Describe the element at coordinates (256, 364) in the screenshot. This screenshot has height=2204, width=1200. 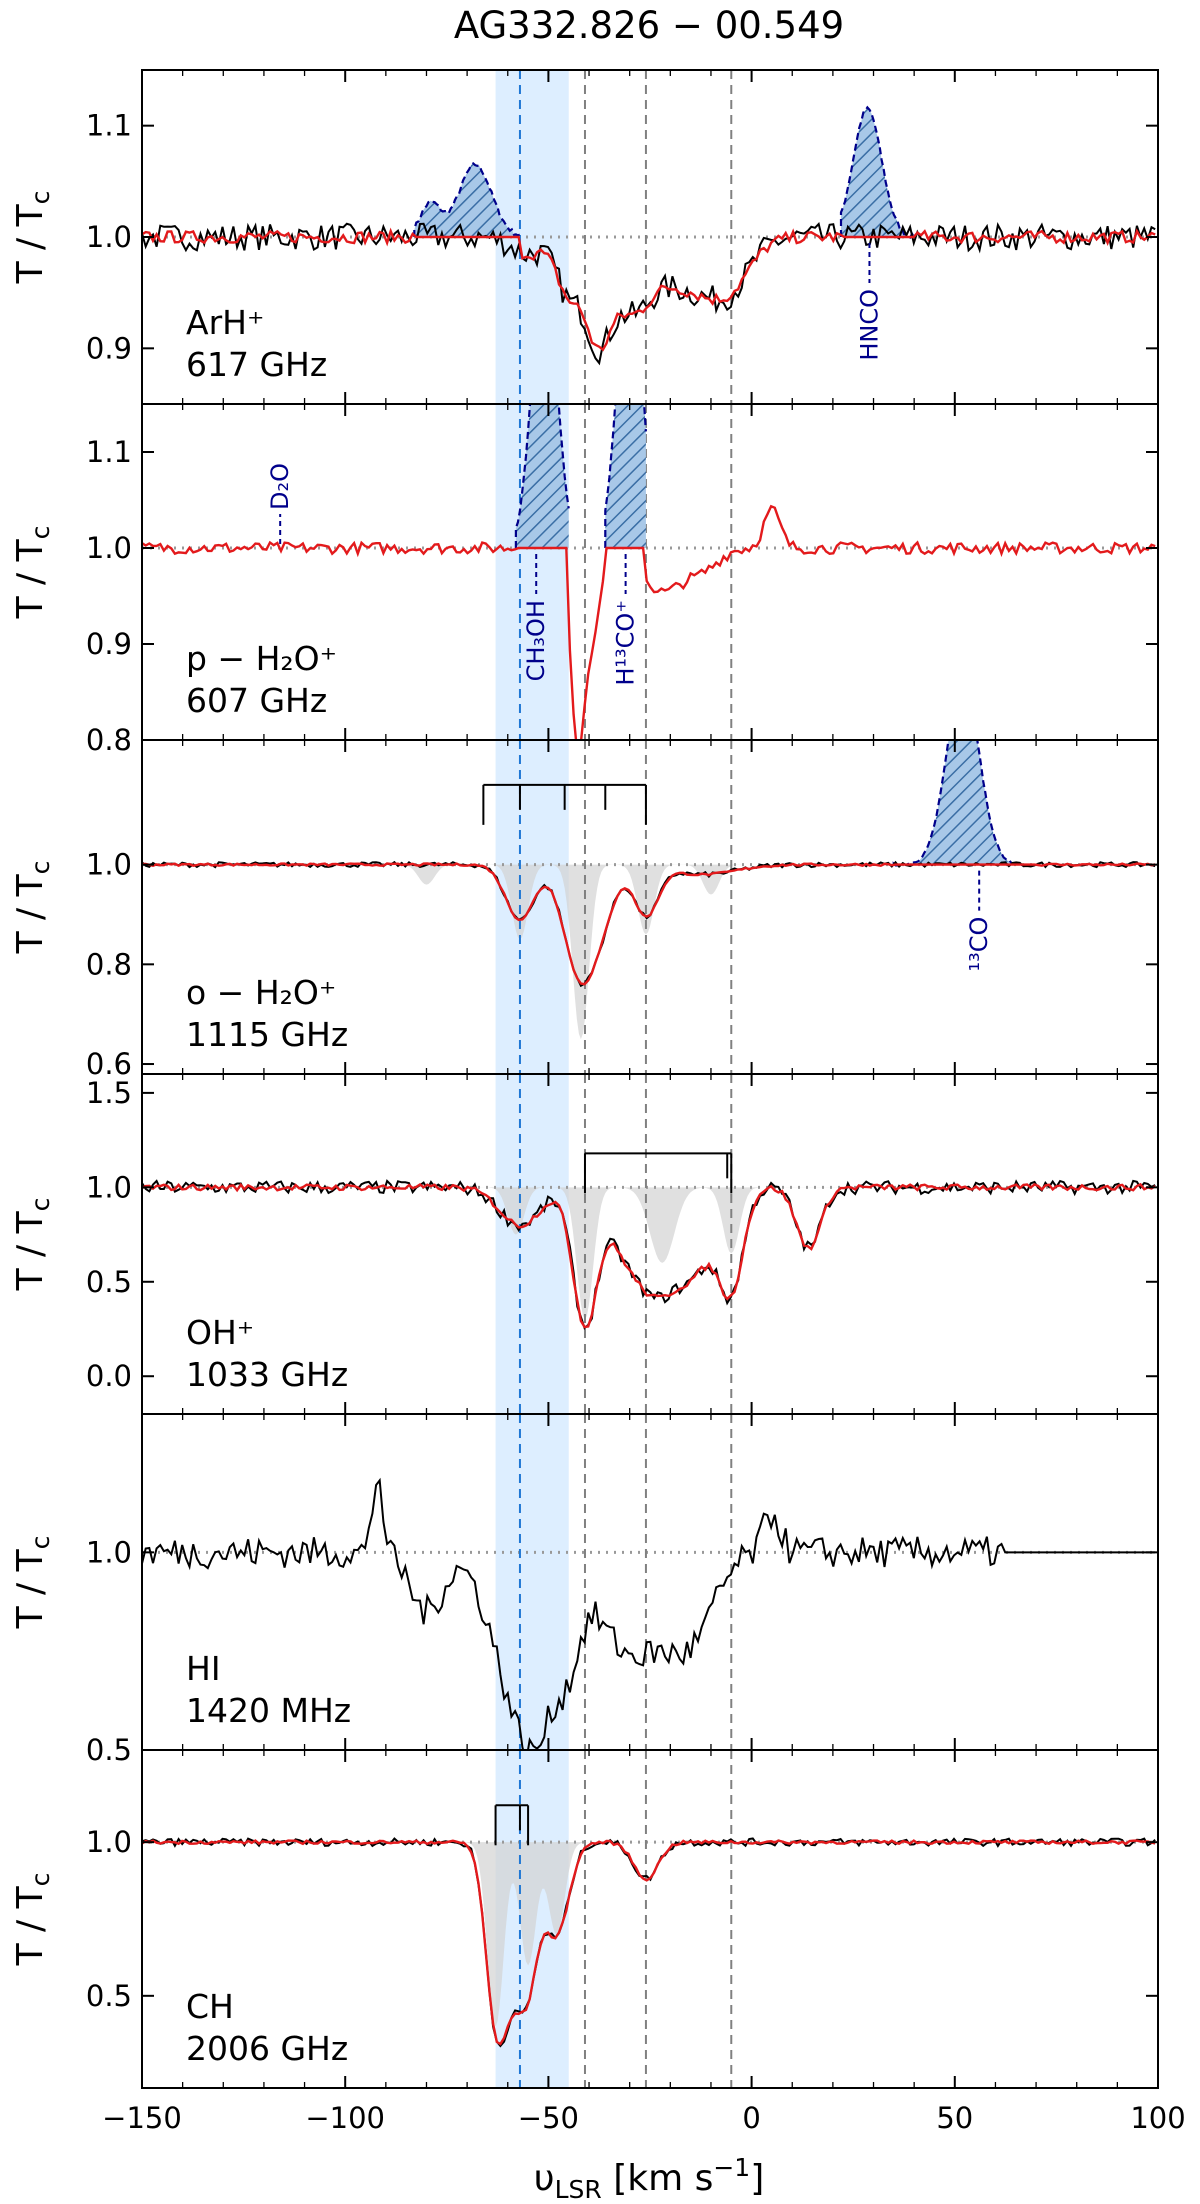
I see `frequency-label: 617 GHz` at that location.